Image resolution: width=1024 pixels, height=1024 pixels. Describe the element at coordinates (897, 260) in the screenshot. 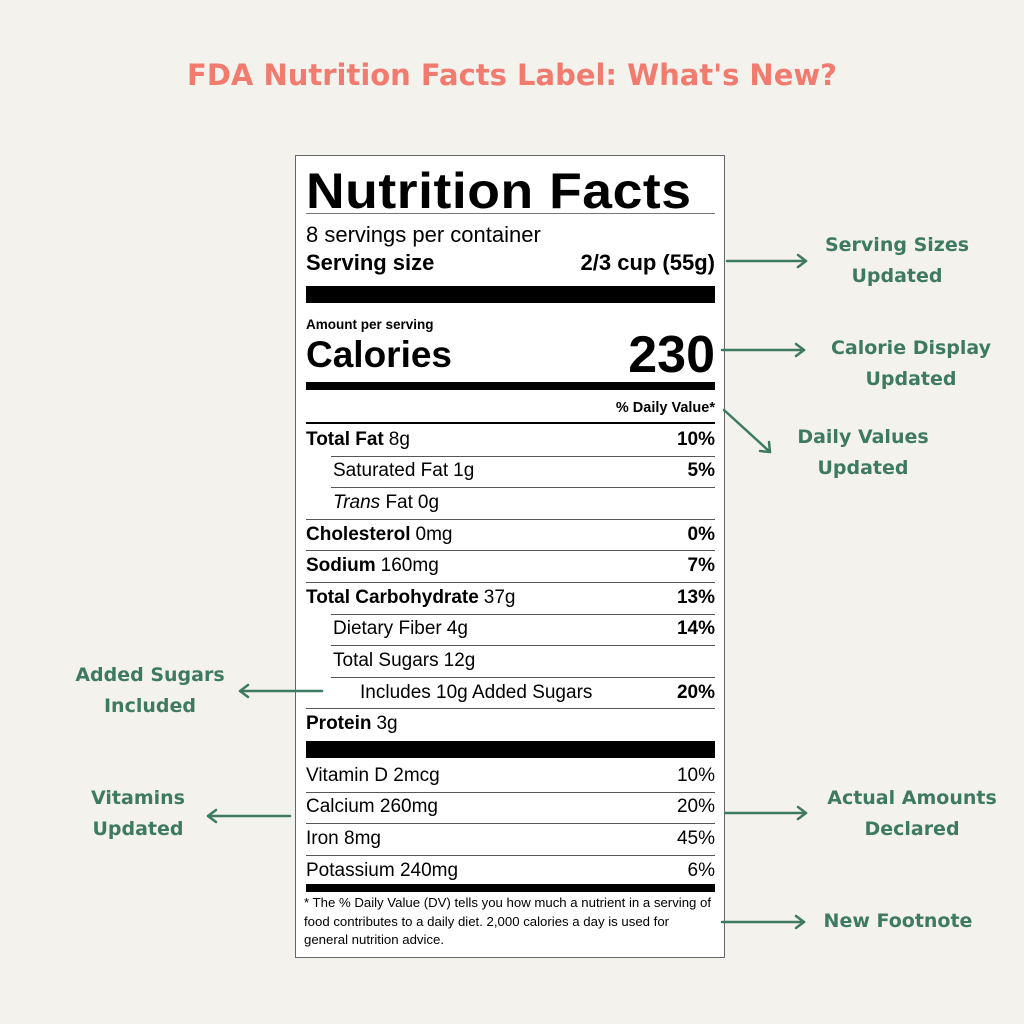

I see `annotation-serving-sizes: Serving Sizes Updated` at that location.